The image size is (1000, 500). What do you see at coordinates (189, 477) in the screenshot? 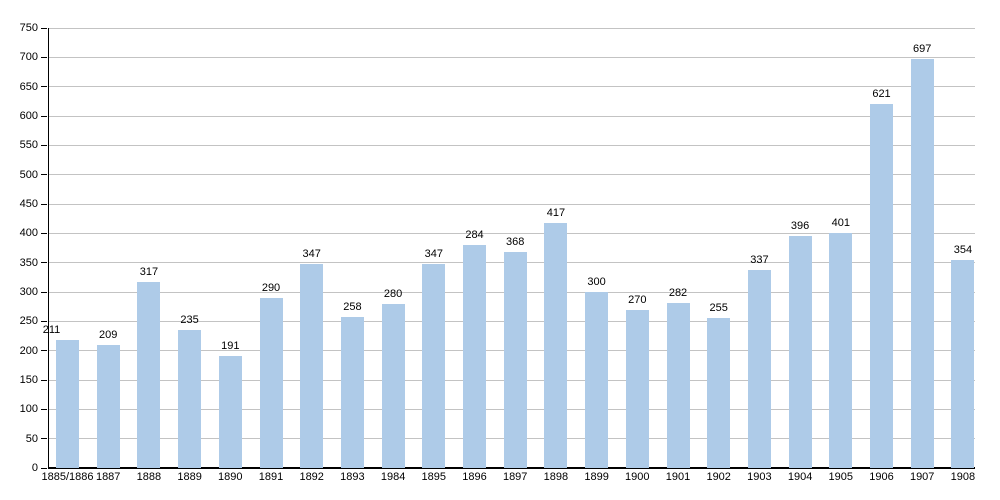
I see `x-tick-label: 1889` at bounding box center [189, 477].